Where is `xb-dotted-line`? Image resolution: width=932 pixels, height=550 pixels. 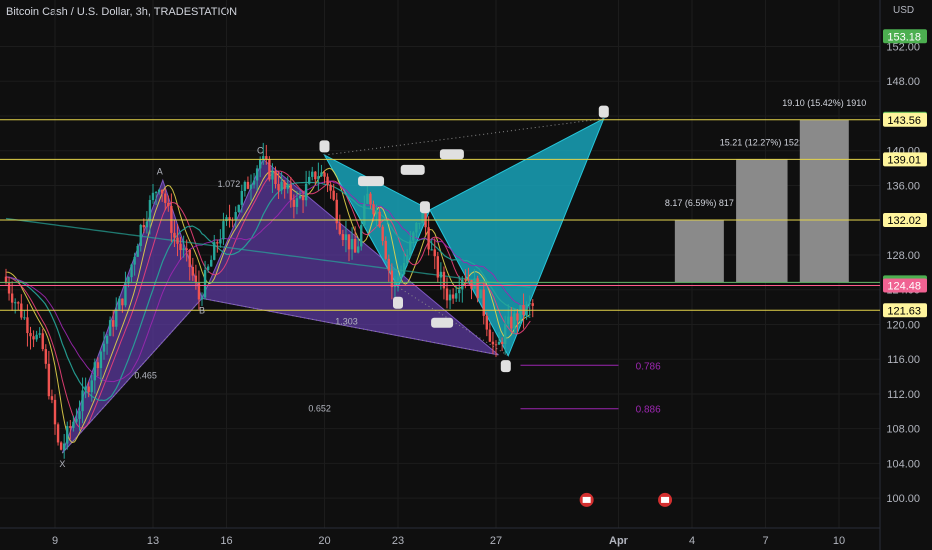
xb-dotted-line is located at coordinates (132, 376).